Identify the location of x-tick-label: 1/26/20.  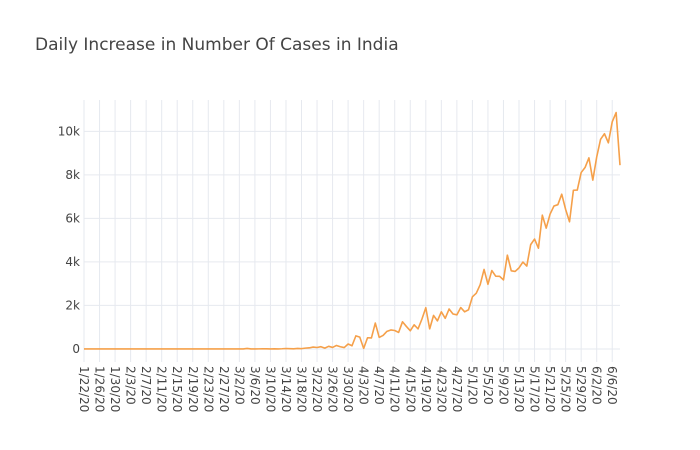
(100, 389).